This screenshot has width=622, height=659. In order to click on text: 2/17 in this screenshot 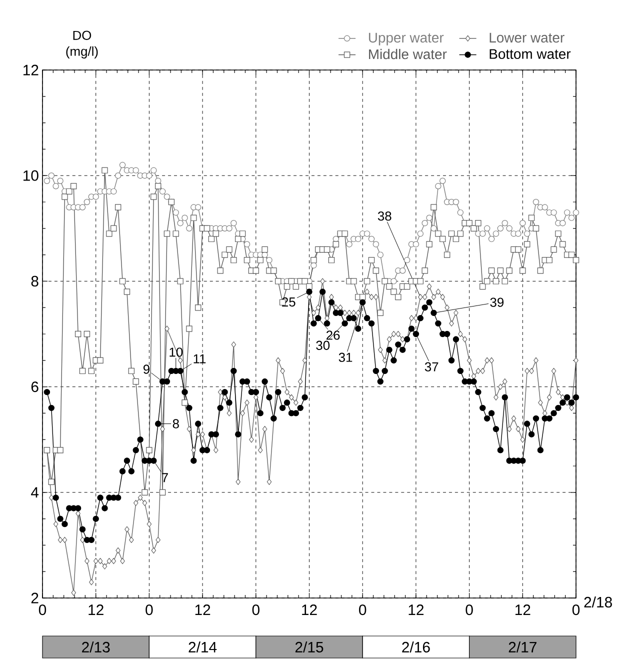, I will do `click(522, 647)`.